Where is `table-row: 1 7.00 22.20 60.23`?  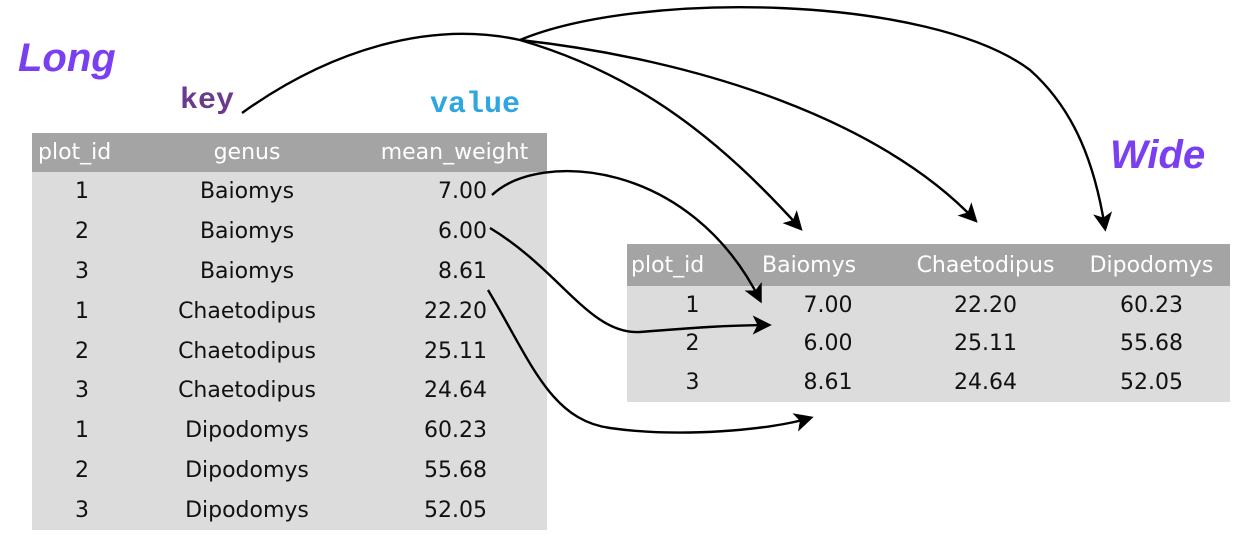
table-row: 1 7.00 22.20 60.23 is located at coordinates (928, 305).